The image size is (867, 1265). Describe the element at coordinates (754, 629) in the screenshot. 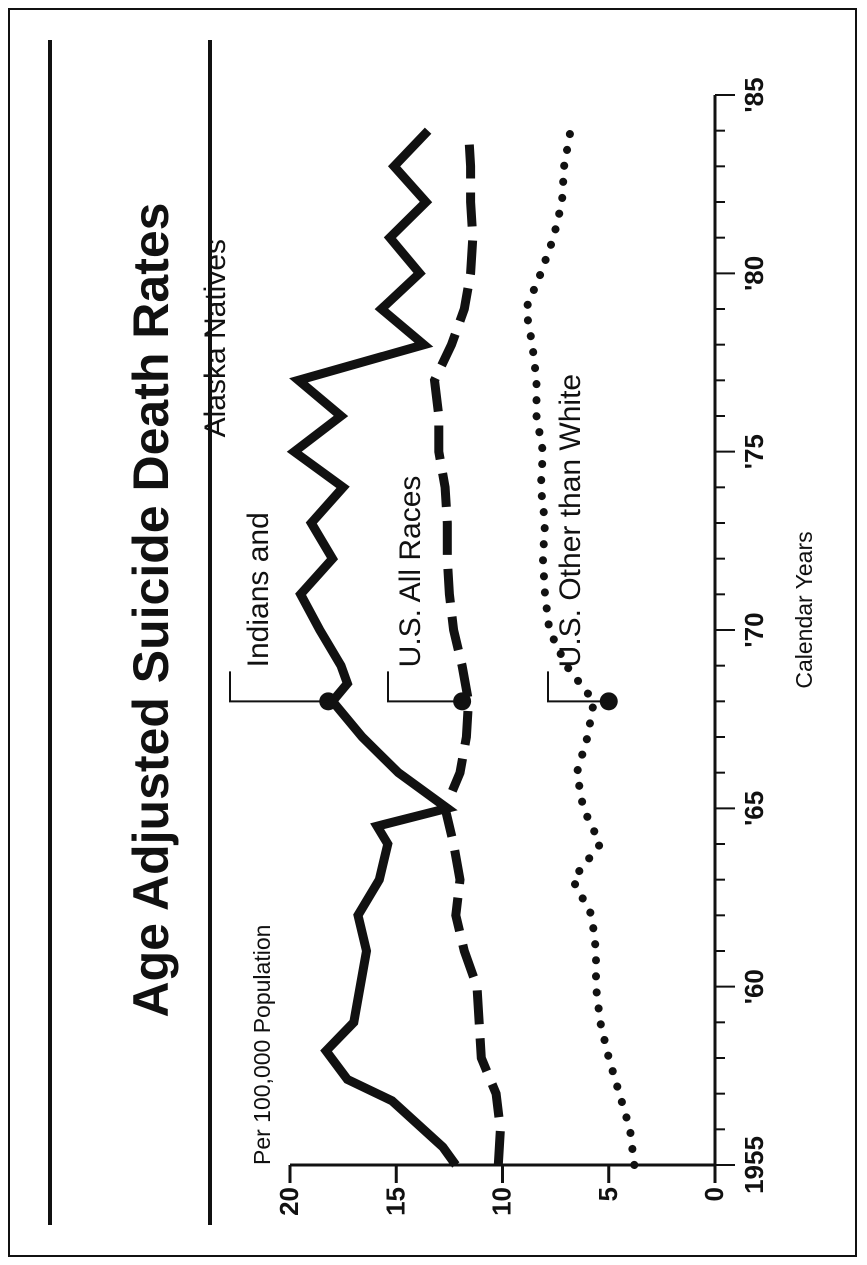

I see `x-tick-label: '70` at that location.